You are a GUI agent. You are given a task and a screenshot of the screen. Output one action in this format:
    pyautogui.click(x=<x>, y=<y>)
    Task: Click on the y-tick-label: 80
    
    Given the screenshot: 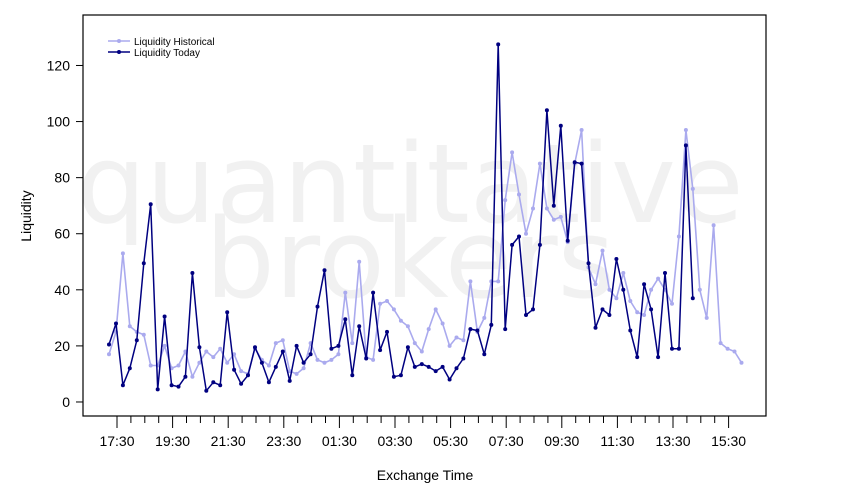 What is the action you would take?
    pyautogui.click(x=62, y=178)
    